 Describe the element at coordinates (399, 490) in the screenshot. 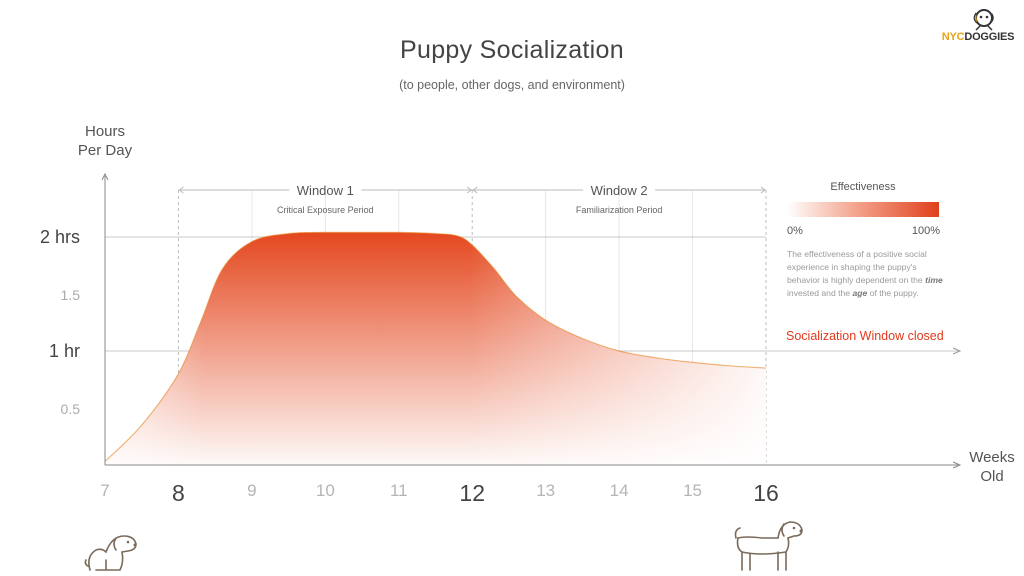

I see `x-tick-label: 11` at that location.